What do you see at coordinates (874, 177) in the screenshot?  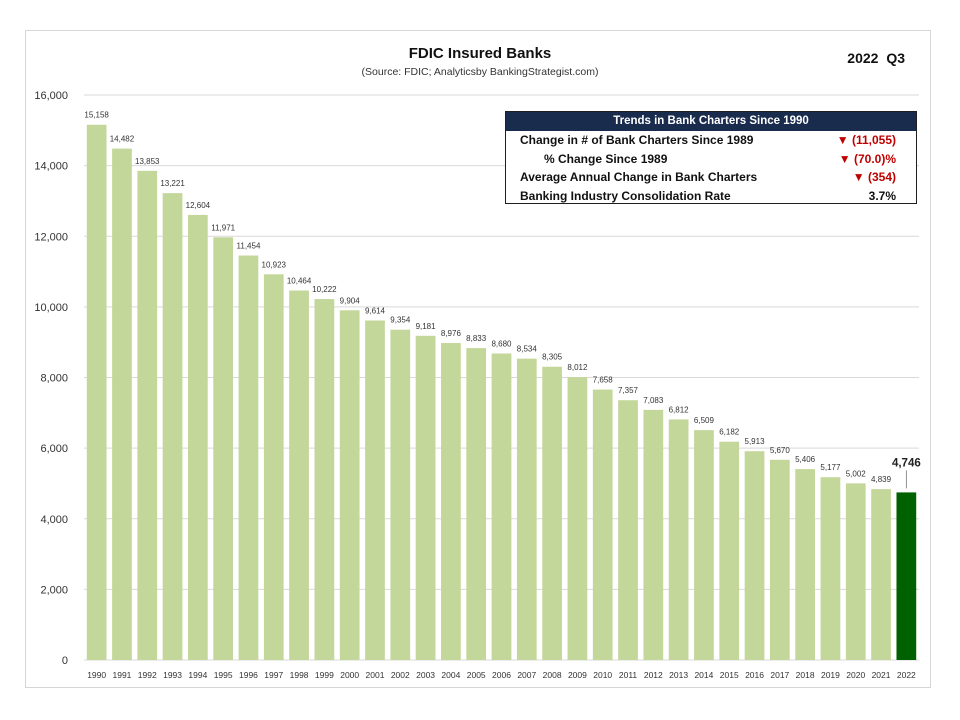 I see `summary-value: ▼ (354)` at bounding box center [874, 177].